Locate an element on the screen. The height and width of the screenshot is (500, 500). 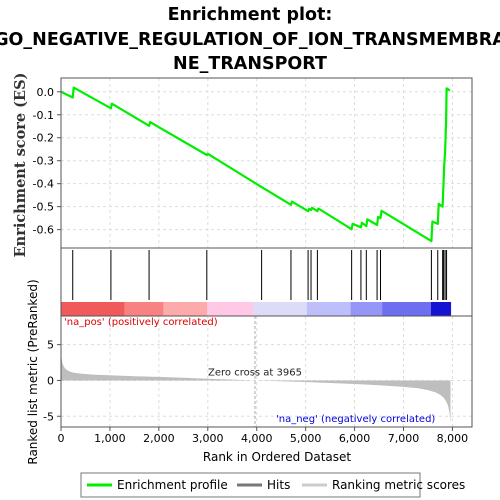
legend-metric-label: Ranking metric scores is located at coordinates (398, 485).